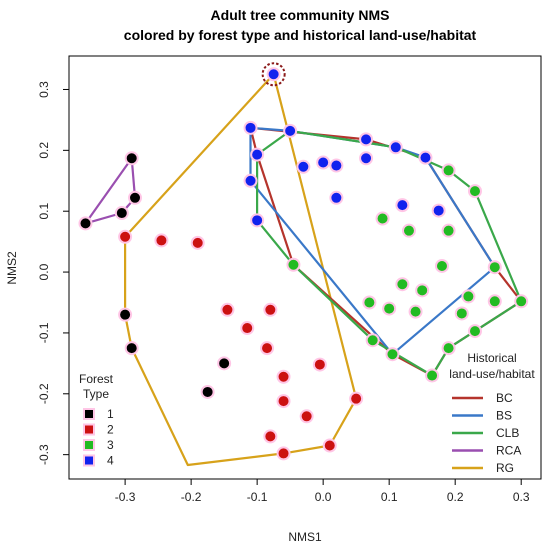 Image resolution: width=550 pixels, height=549 pixels. What do you see at coordinates (491, 358) in the screenshot?
I see `hull-legend-title-line1: Historical` at bounding box center [491, 358].